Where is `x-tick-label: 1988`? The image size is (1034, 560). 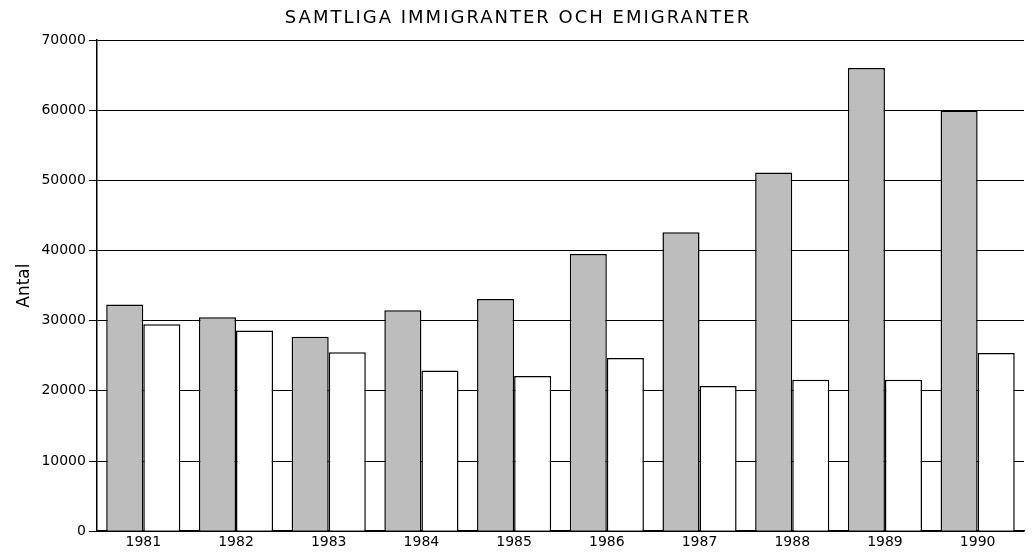
x-tick-label: 1988 is located at coordinates (792, 541).